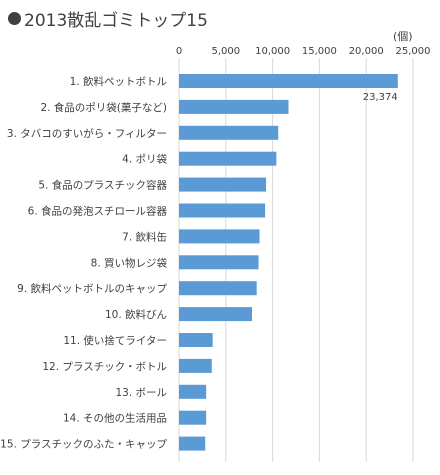 Image resolution: width=440 pixels, height=475 pixels. I want to click on title-bullet-icon, so click(14, 18).